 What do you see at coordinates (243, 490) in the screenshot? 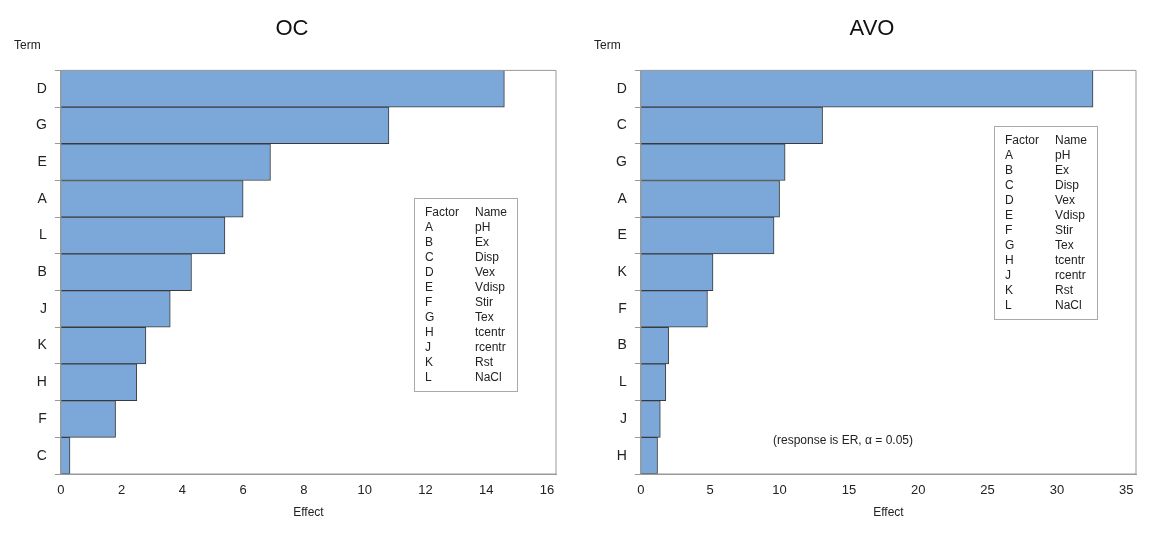
I see `x-tick-label: 6` at bounding box center [243, 490].